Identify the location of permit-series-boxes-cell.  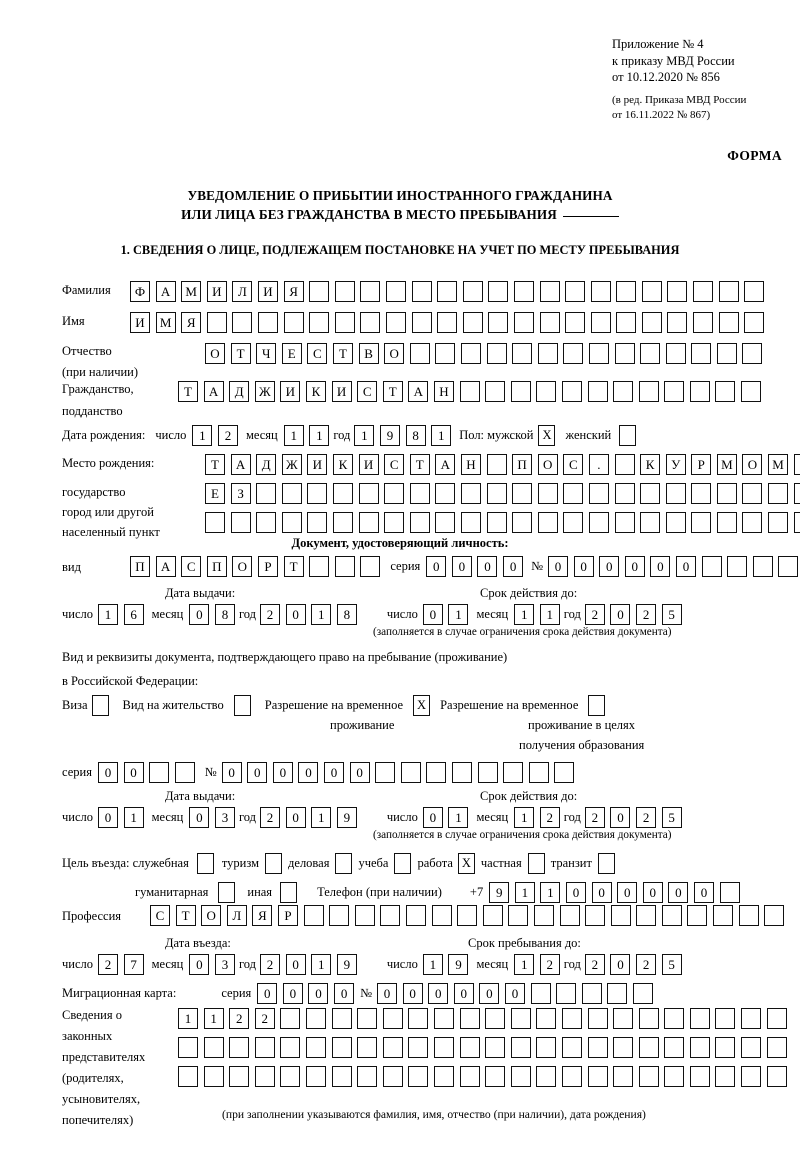
(159, 772).